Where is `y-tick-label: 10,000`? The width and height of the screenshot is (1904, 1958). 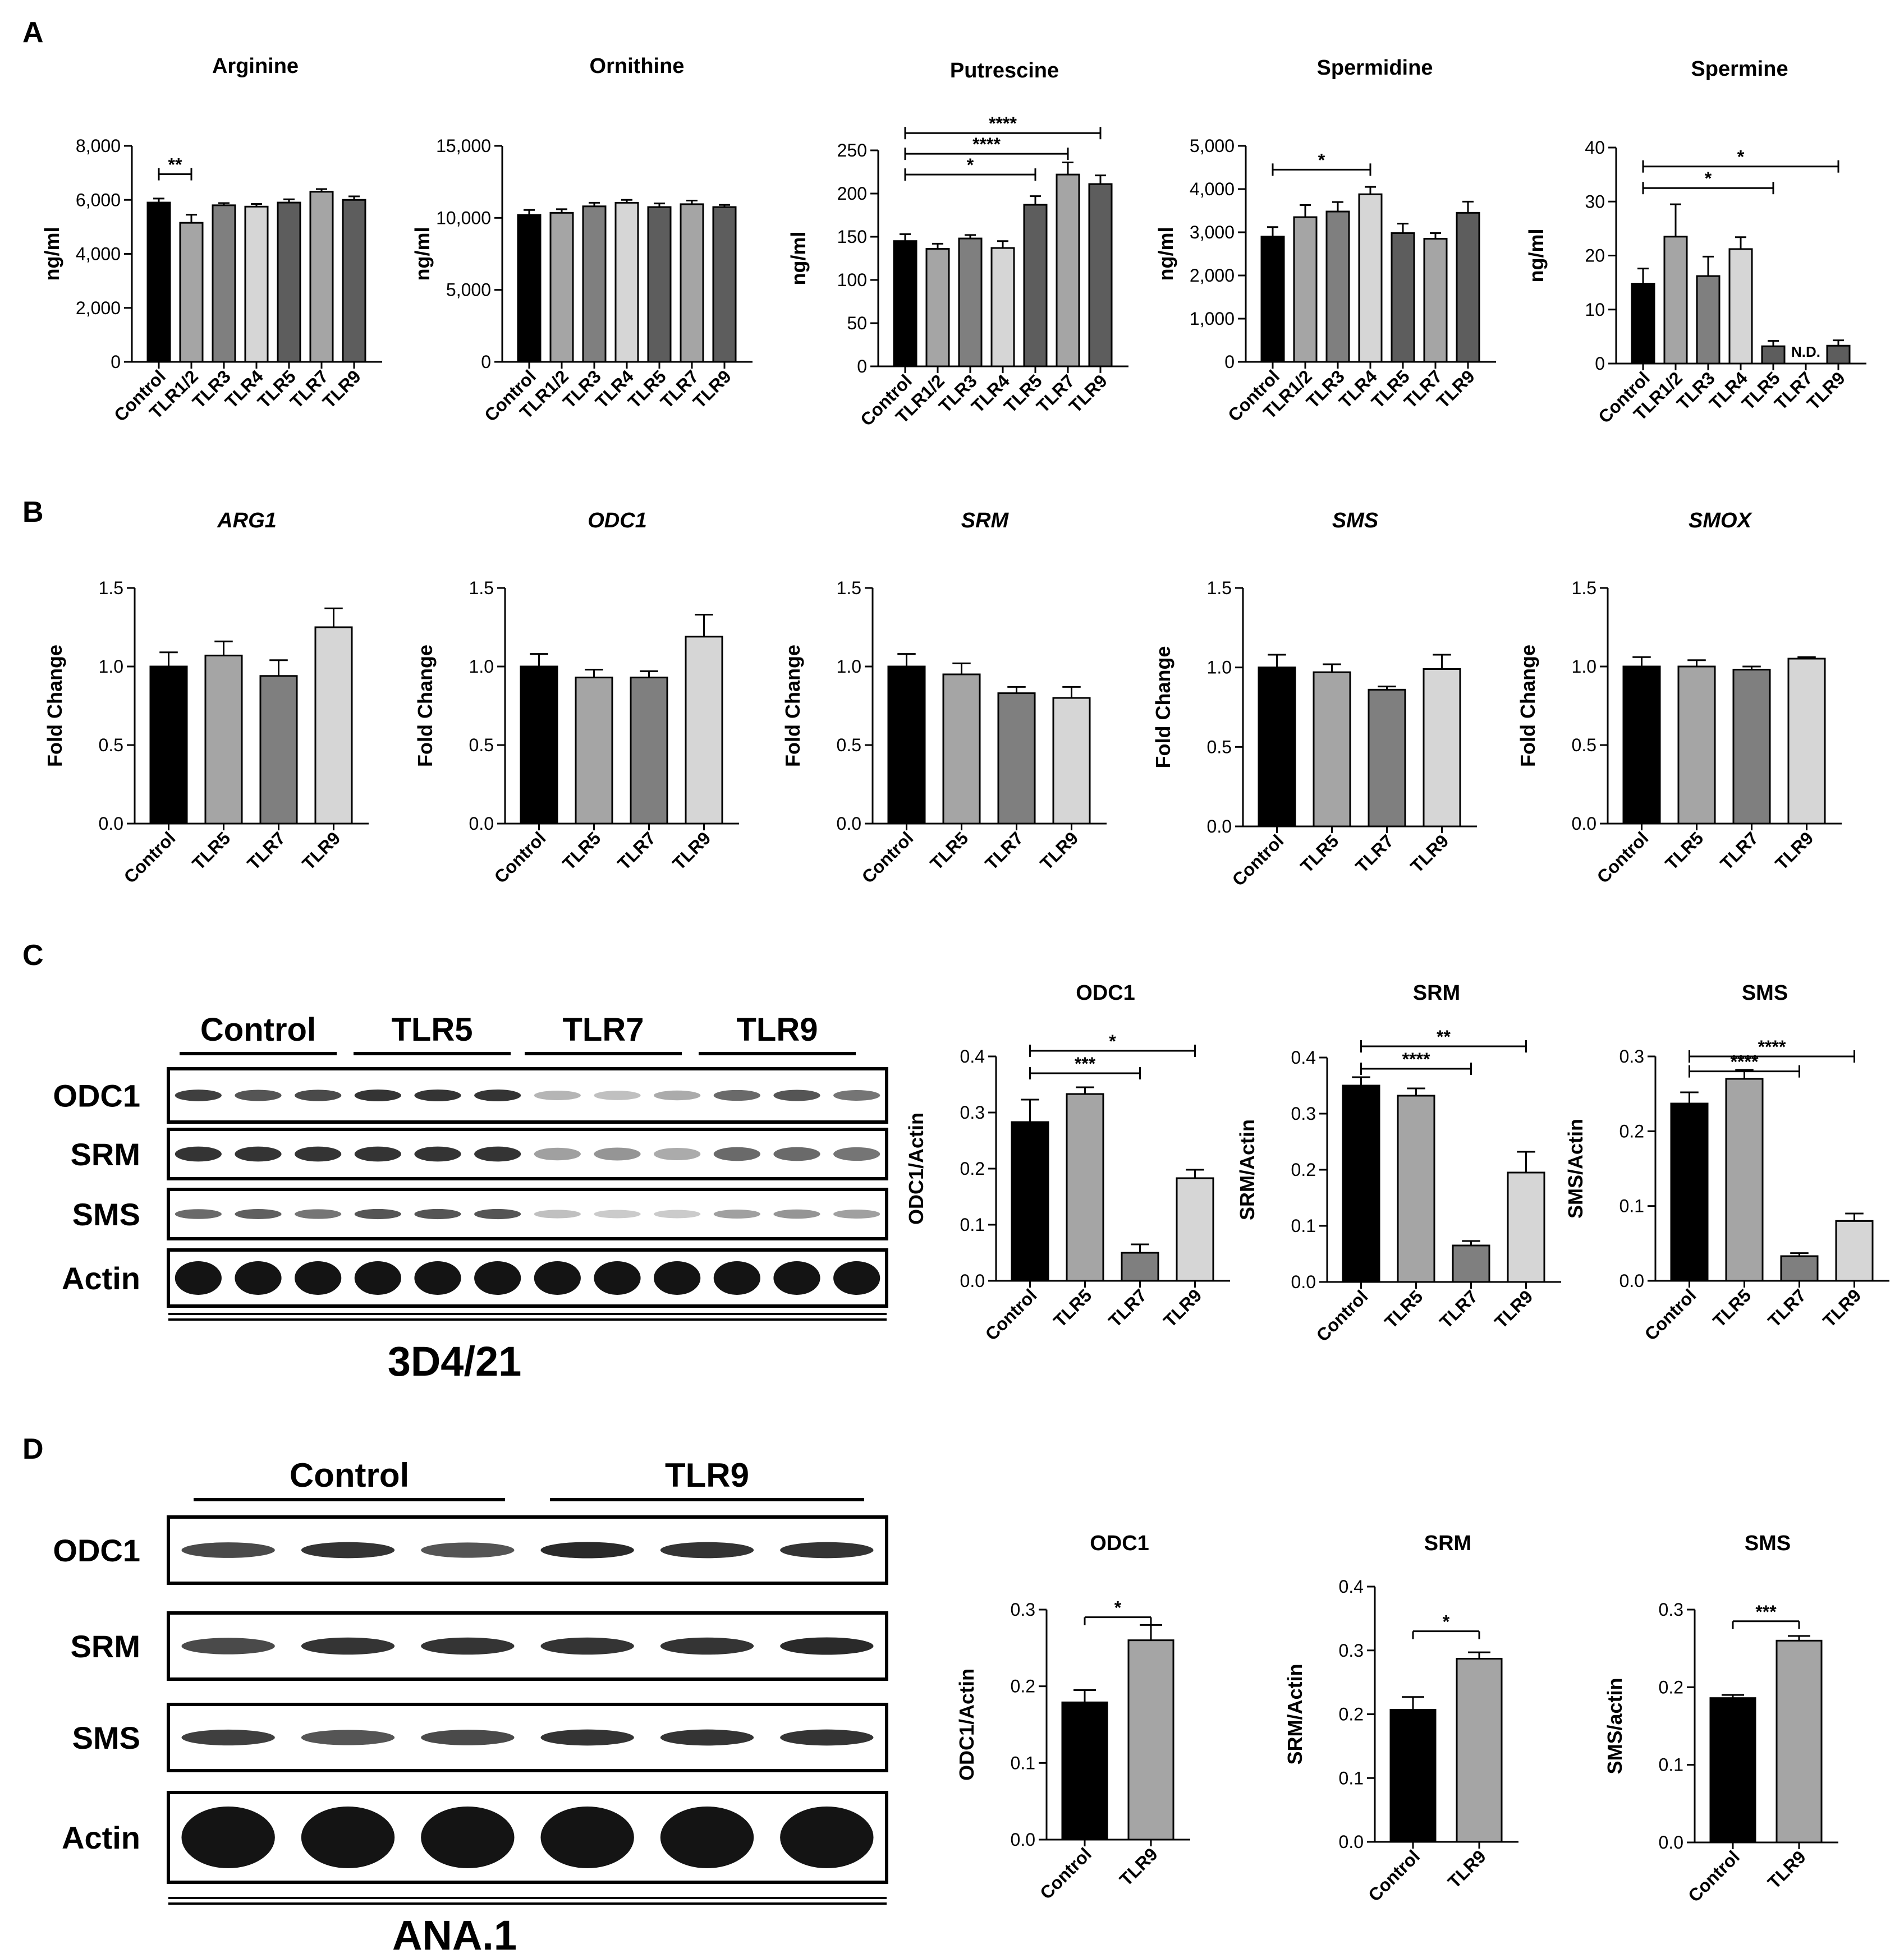
y-tick-label: 10,000 is located at coordinates (463, 218).